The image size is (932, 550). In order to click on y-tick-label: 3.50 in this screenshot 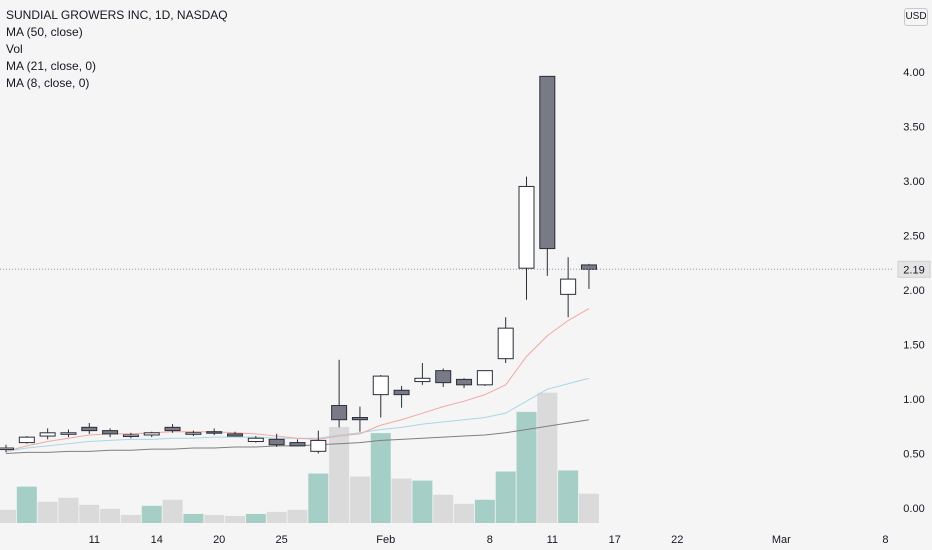, I will do `click(913, 128)`.